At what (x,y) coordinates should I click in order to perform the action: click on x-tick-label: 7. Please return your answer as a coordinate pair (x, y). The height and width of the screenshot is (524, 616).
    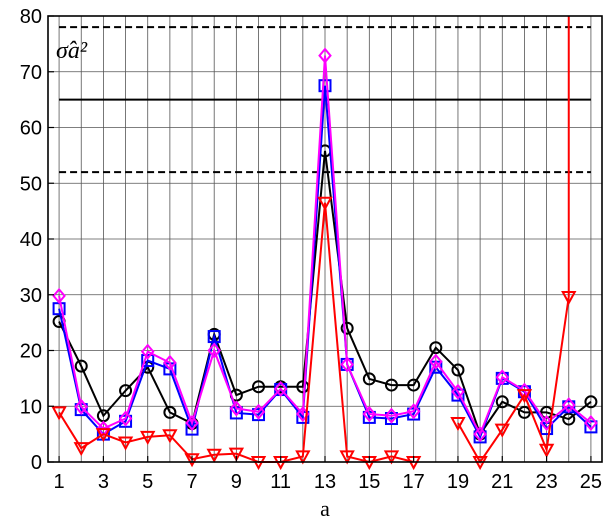
    Looking at the image, I should click on (191, 482).